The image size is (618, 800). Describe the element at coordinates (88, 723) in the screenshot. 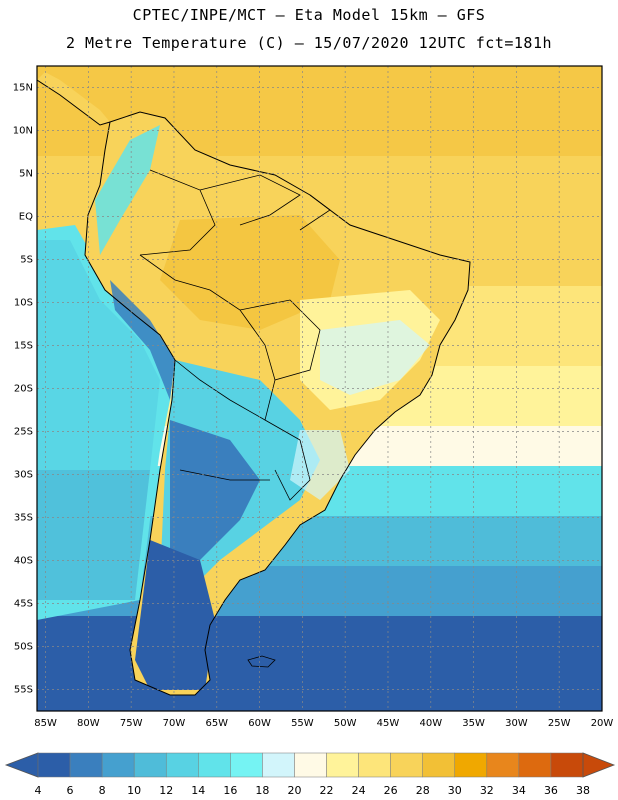

I see `longitude-label: 80W` at that location.